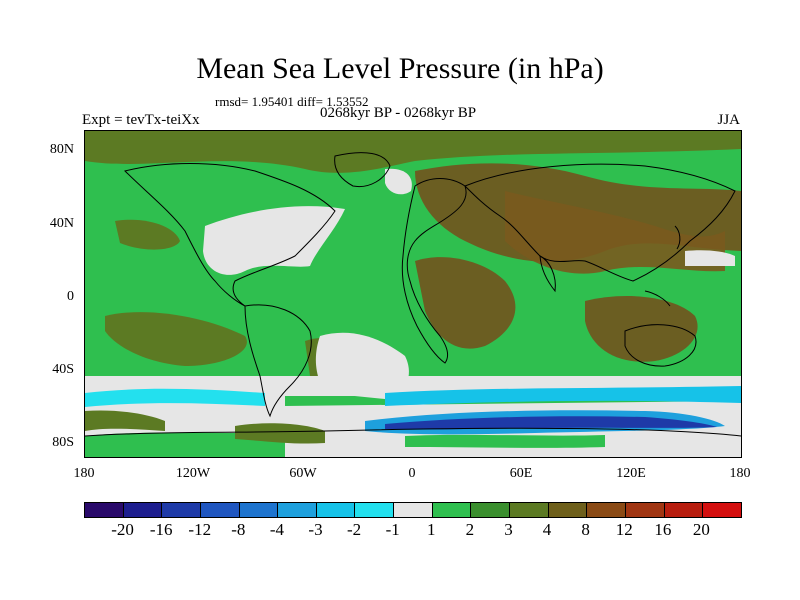  I want to click on colorbar-label: -2, so click(354, 529).